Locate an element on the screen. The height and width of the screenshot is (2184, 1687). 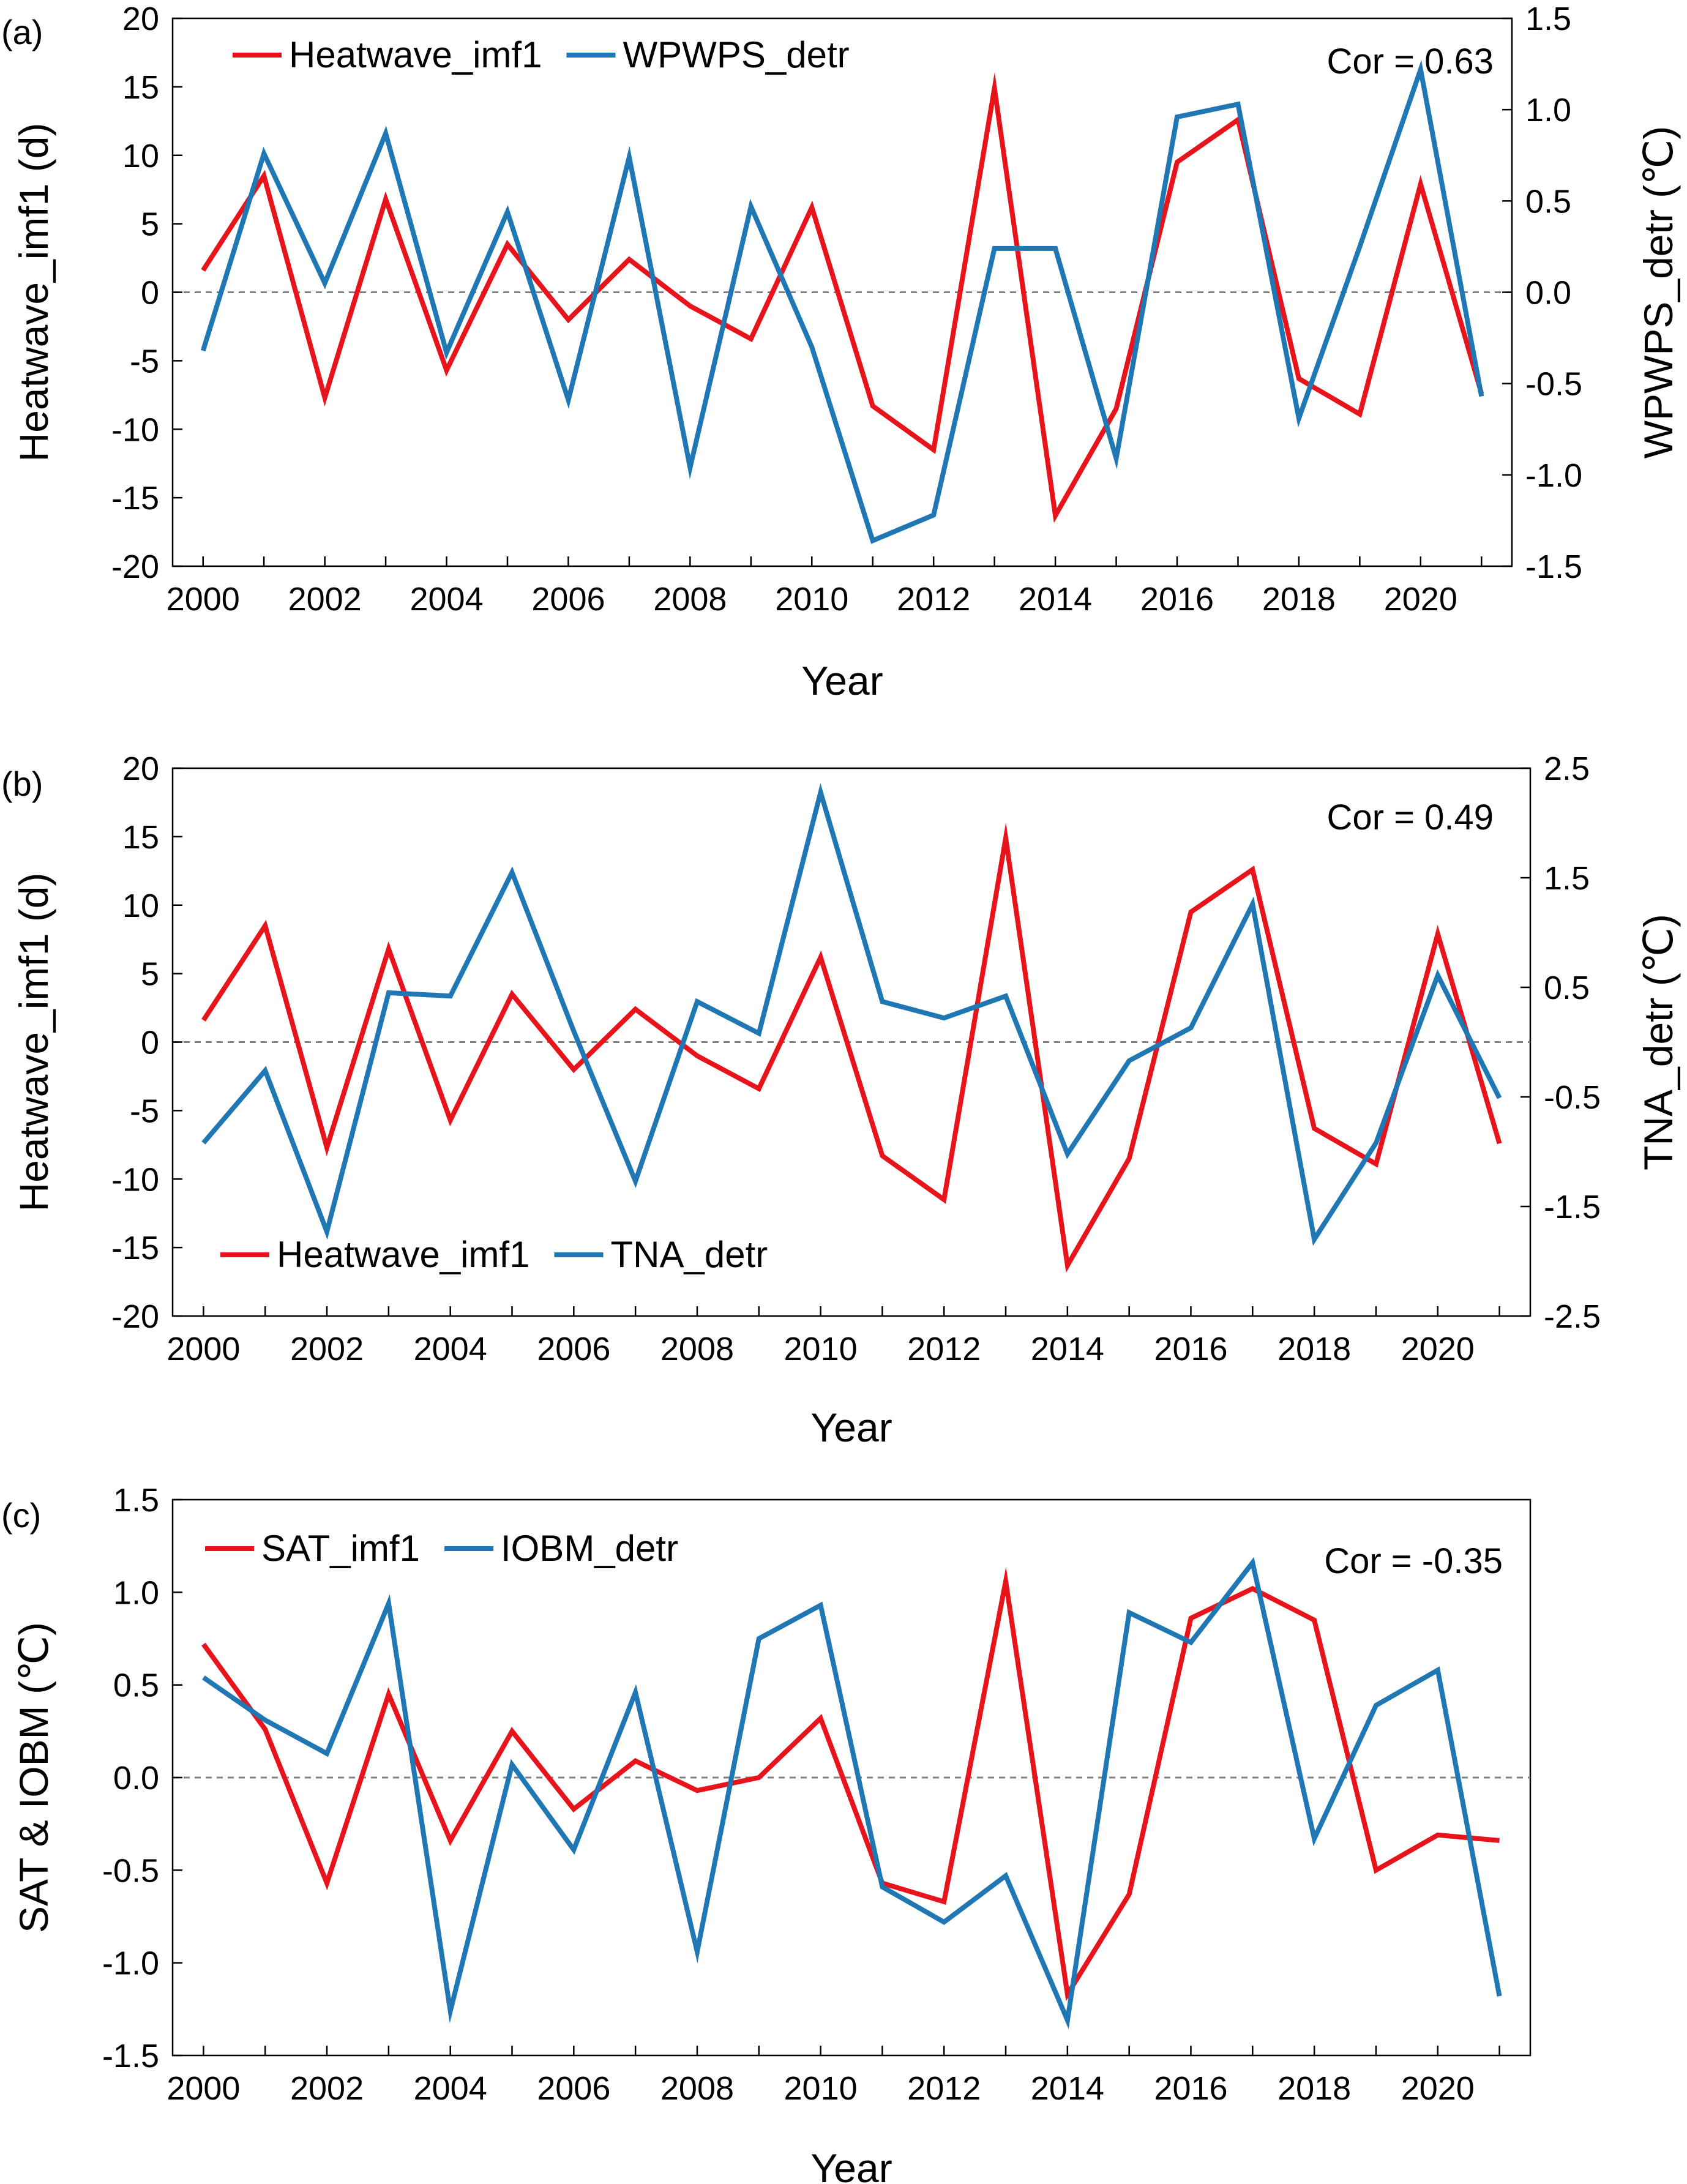
y-left-tick-label: 0.0 is located at coordinates (136, 1778).